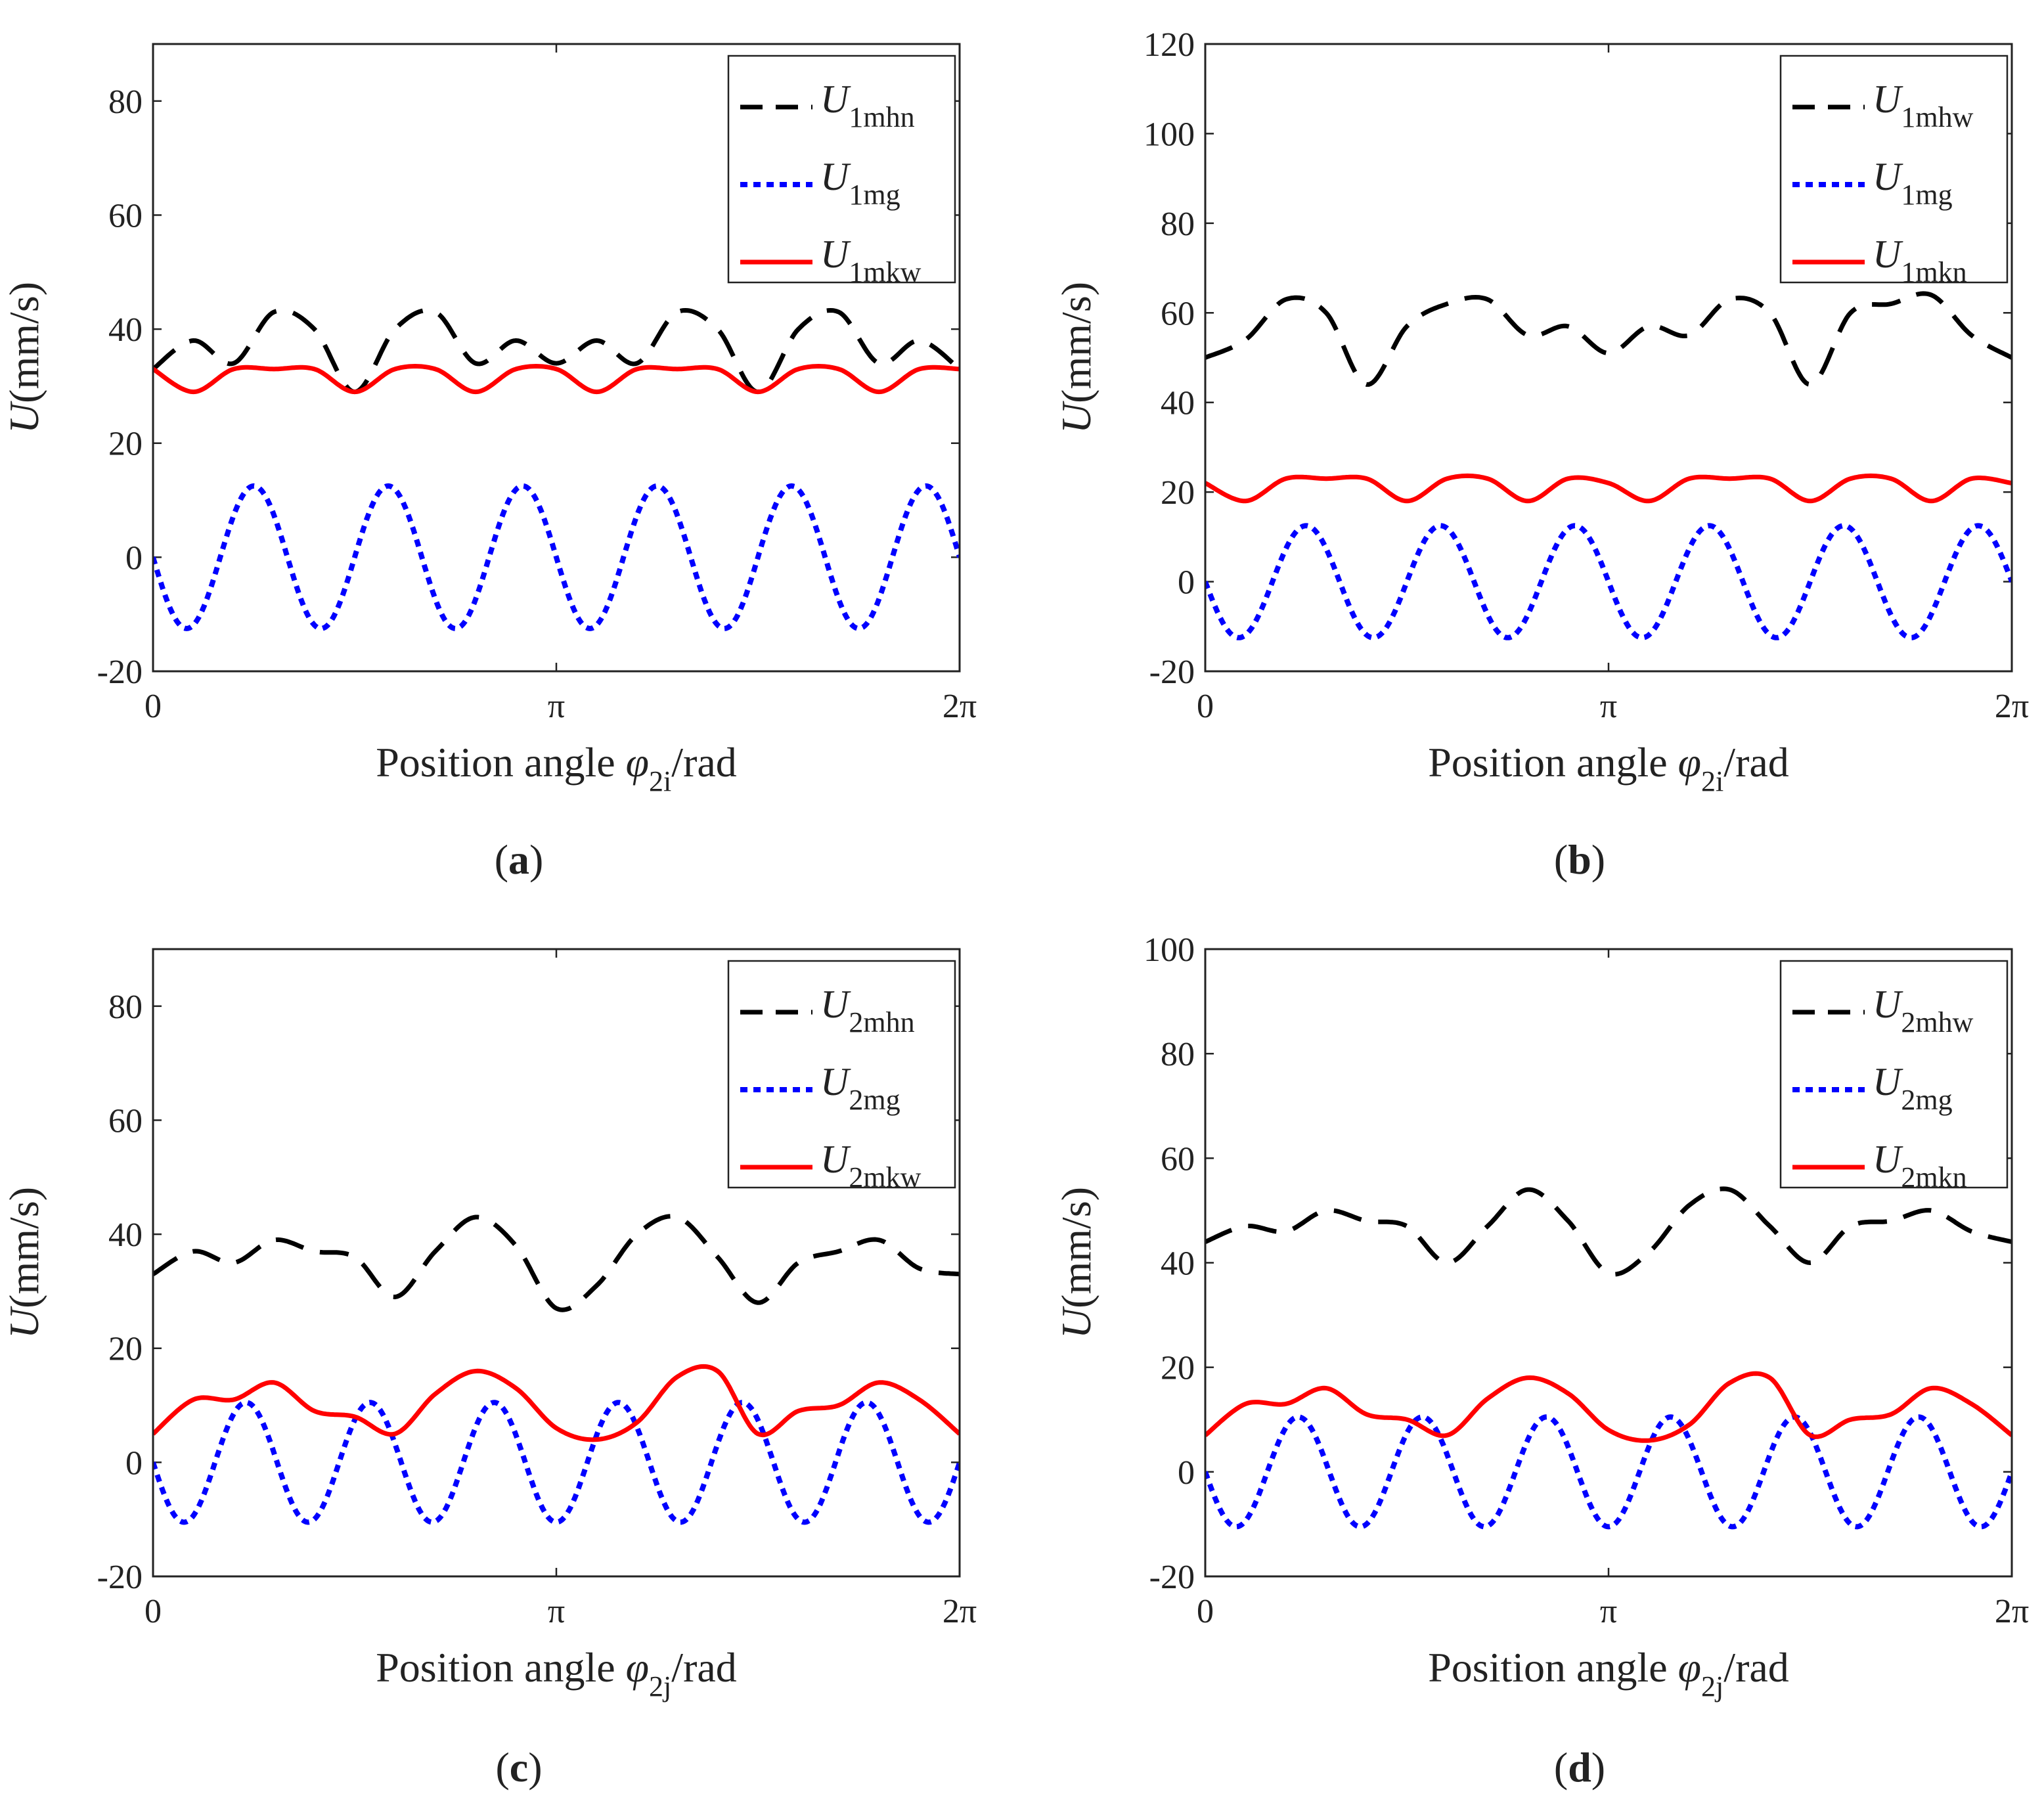 The image size is (2044, 1803). I want to click on caption-letter: a, so click(518, 859).